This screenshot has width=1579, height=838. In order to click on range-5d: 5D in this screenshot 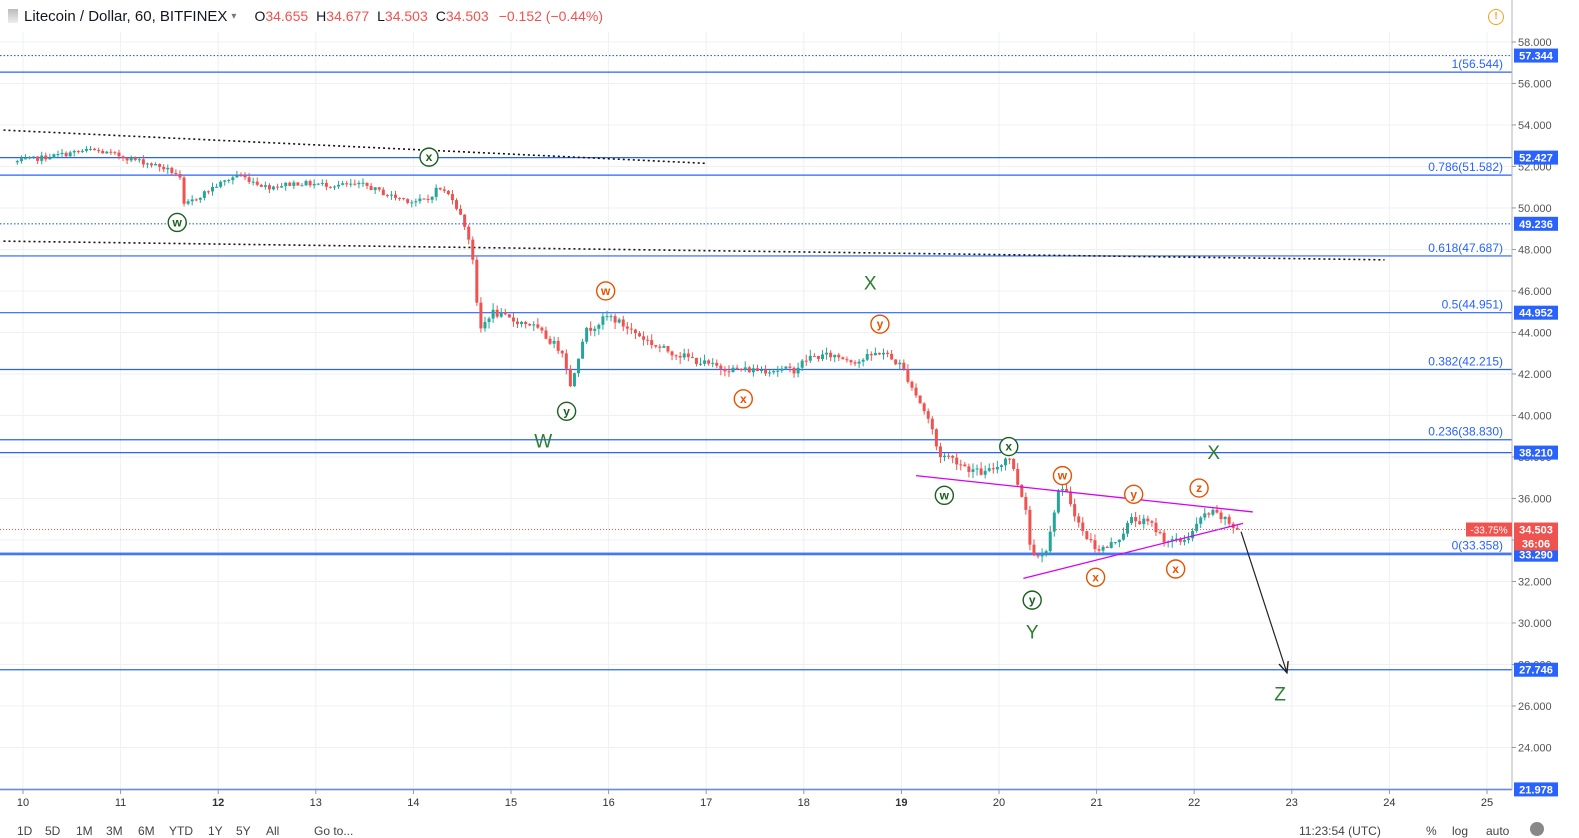, I will do `click(53, 831)`.